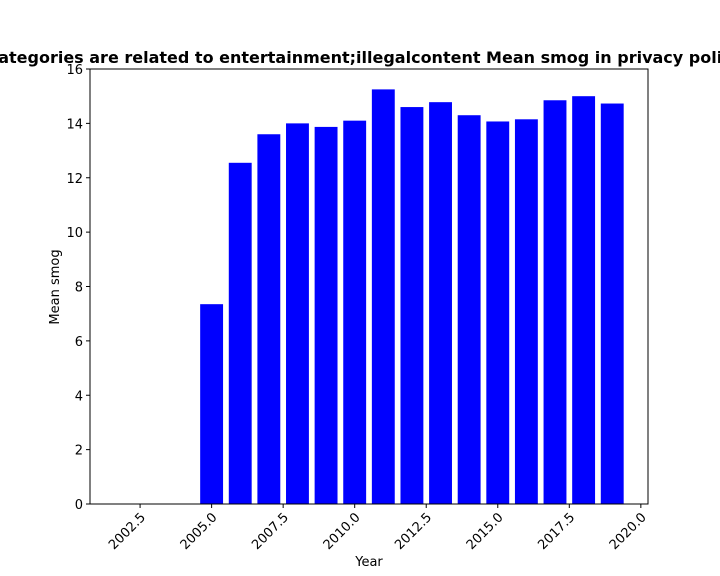 The image size is (720, 576). I want to click on x-tick-label: 2002.5, so click(127, 531).